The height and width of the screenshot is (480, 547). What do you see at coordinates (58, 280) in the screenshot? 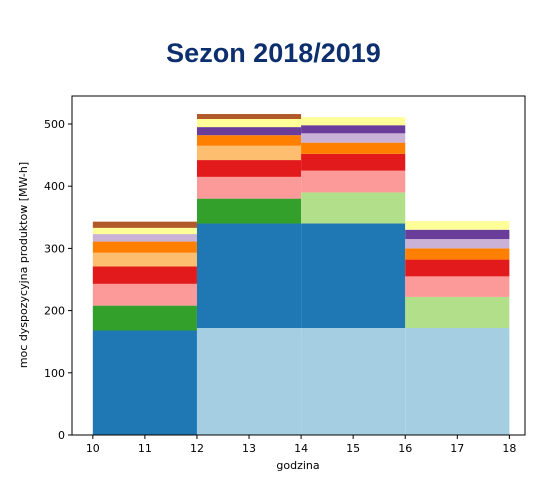
I see `y-axis: 0 100 200 300 400 500` at bounding box center [58, 280].